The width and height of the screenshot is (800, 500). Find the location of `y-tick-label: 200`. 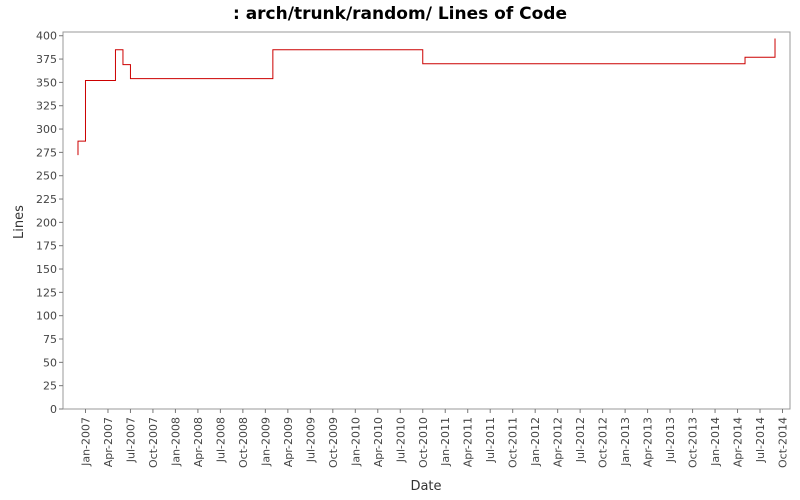

y-tick-label: 200 is located at coordinates (46, 222).